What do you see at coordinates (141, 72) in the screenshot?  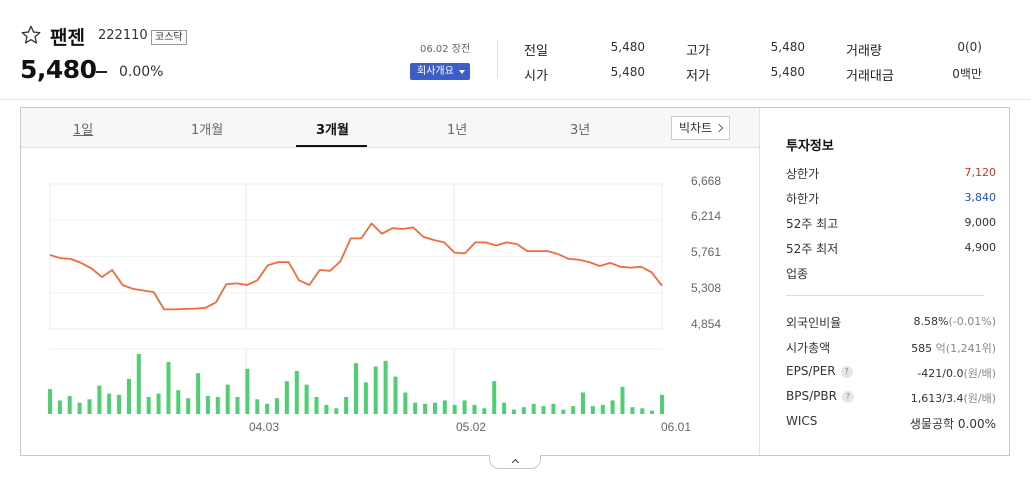 I see `change-rate: 0.00%` at bounding box center [141, 72].